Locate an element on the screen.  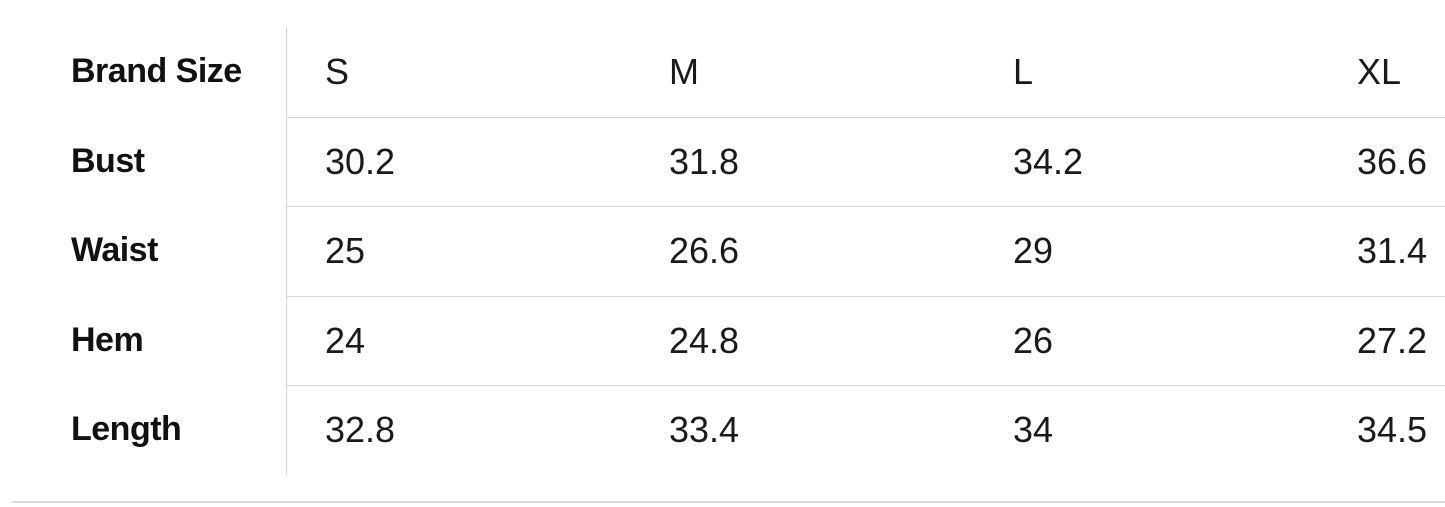
table-cell: 24.8 is located at coordinates (704, 340).